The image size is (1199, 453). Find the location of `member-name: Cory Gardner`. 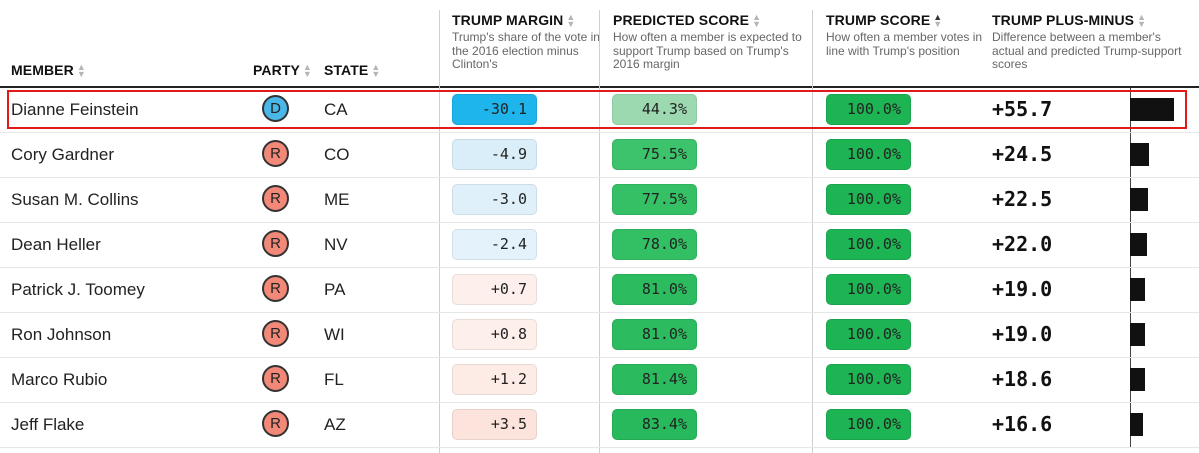

member-name: Cory Gardner is located at coordinates (62, 154).